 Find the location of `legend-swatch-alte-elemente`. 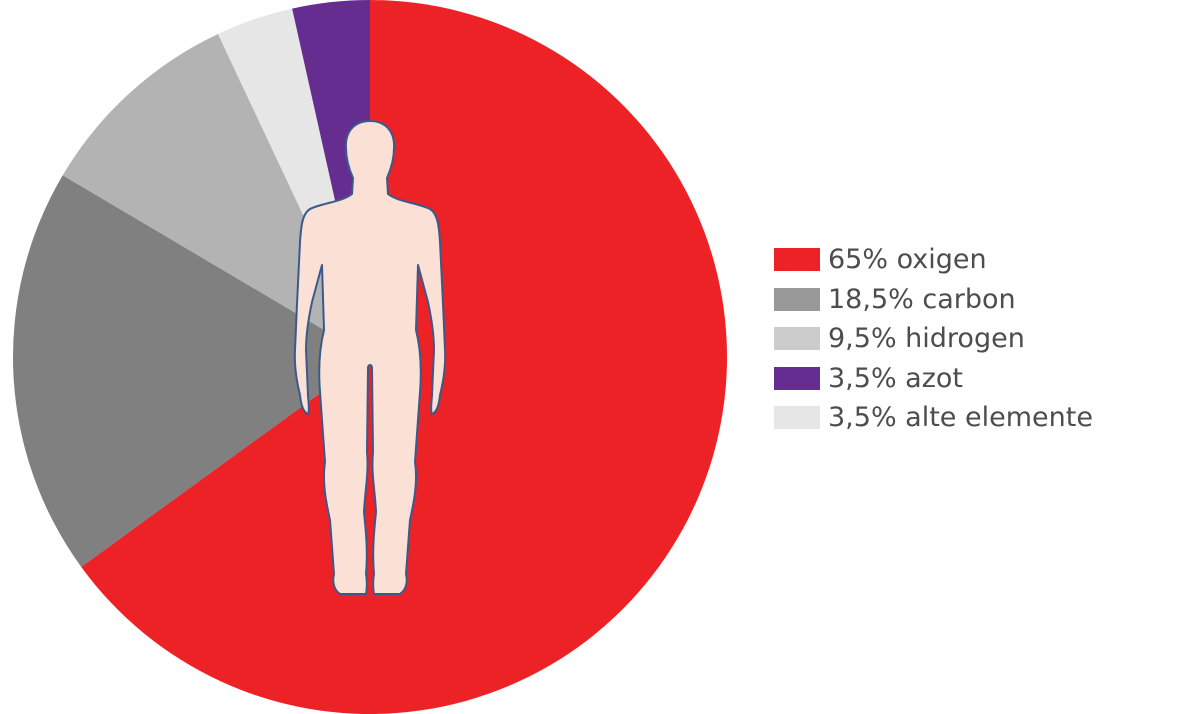

legend-swatch-alte-elemente is located at coordinates (797, 418).